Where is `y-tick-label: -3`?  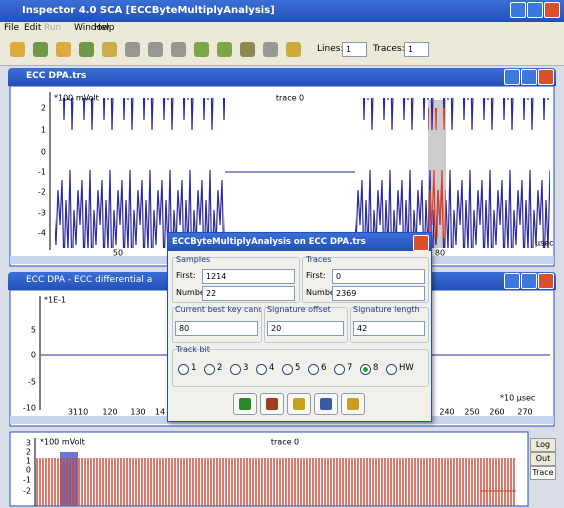
y-tick-label: -3 is located at coordinates (42, 213).